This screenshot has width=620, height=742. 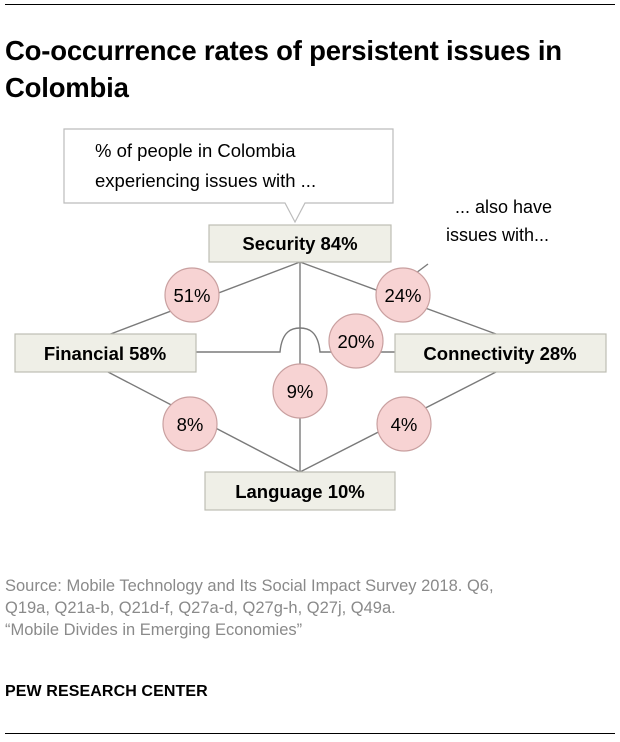 I want to click on node-security: Security 84%, so click(x=300, y=243).